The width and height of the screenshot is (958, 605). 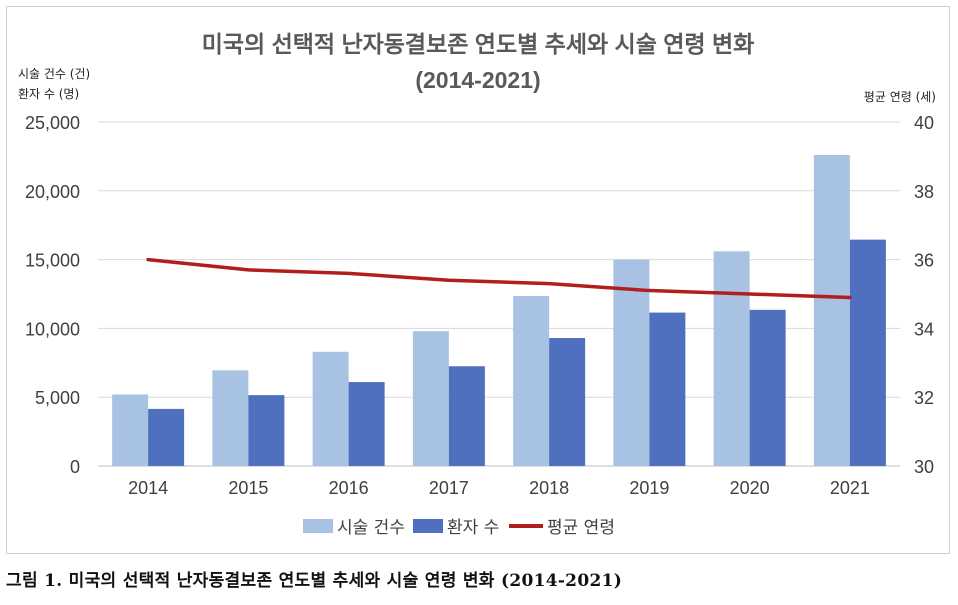 What do you see at coordinates (52, 192) in the screenshot?
I see `y-left-tick-label: 20,000` at bounding box center [52, 192].